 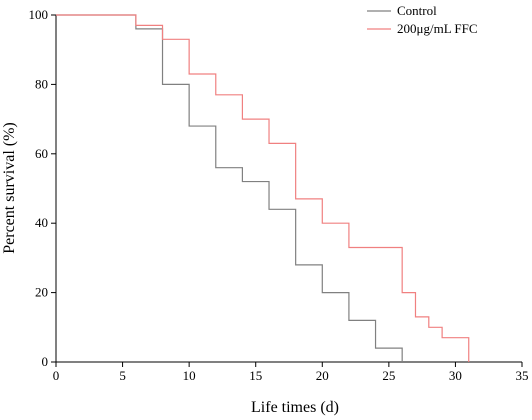 What do you see at coordinates (522, 375) in the screenshot?
I see `x-tick-label: 35` at bounding box center [522, 375].